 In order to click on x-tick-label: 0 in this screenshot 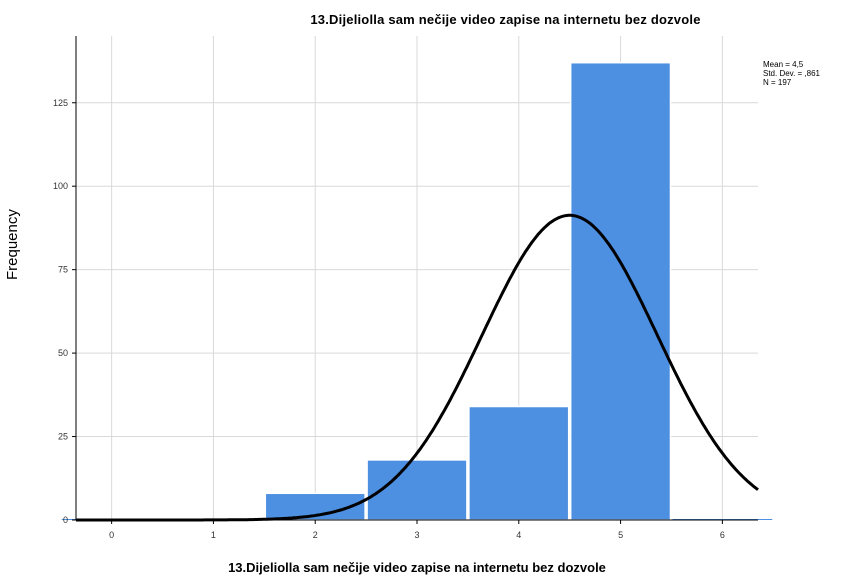, I will do `click(111, 535)`.